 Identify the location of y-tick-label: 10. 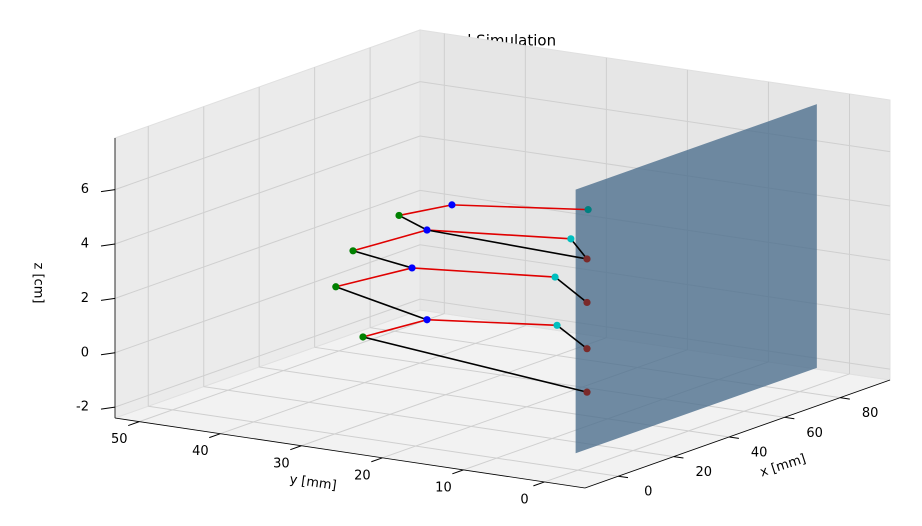
(443, 487).